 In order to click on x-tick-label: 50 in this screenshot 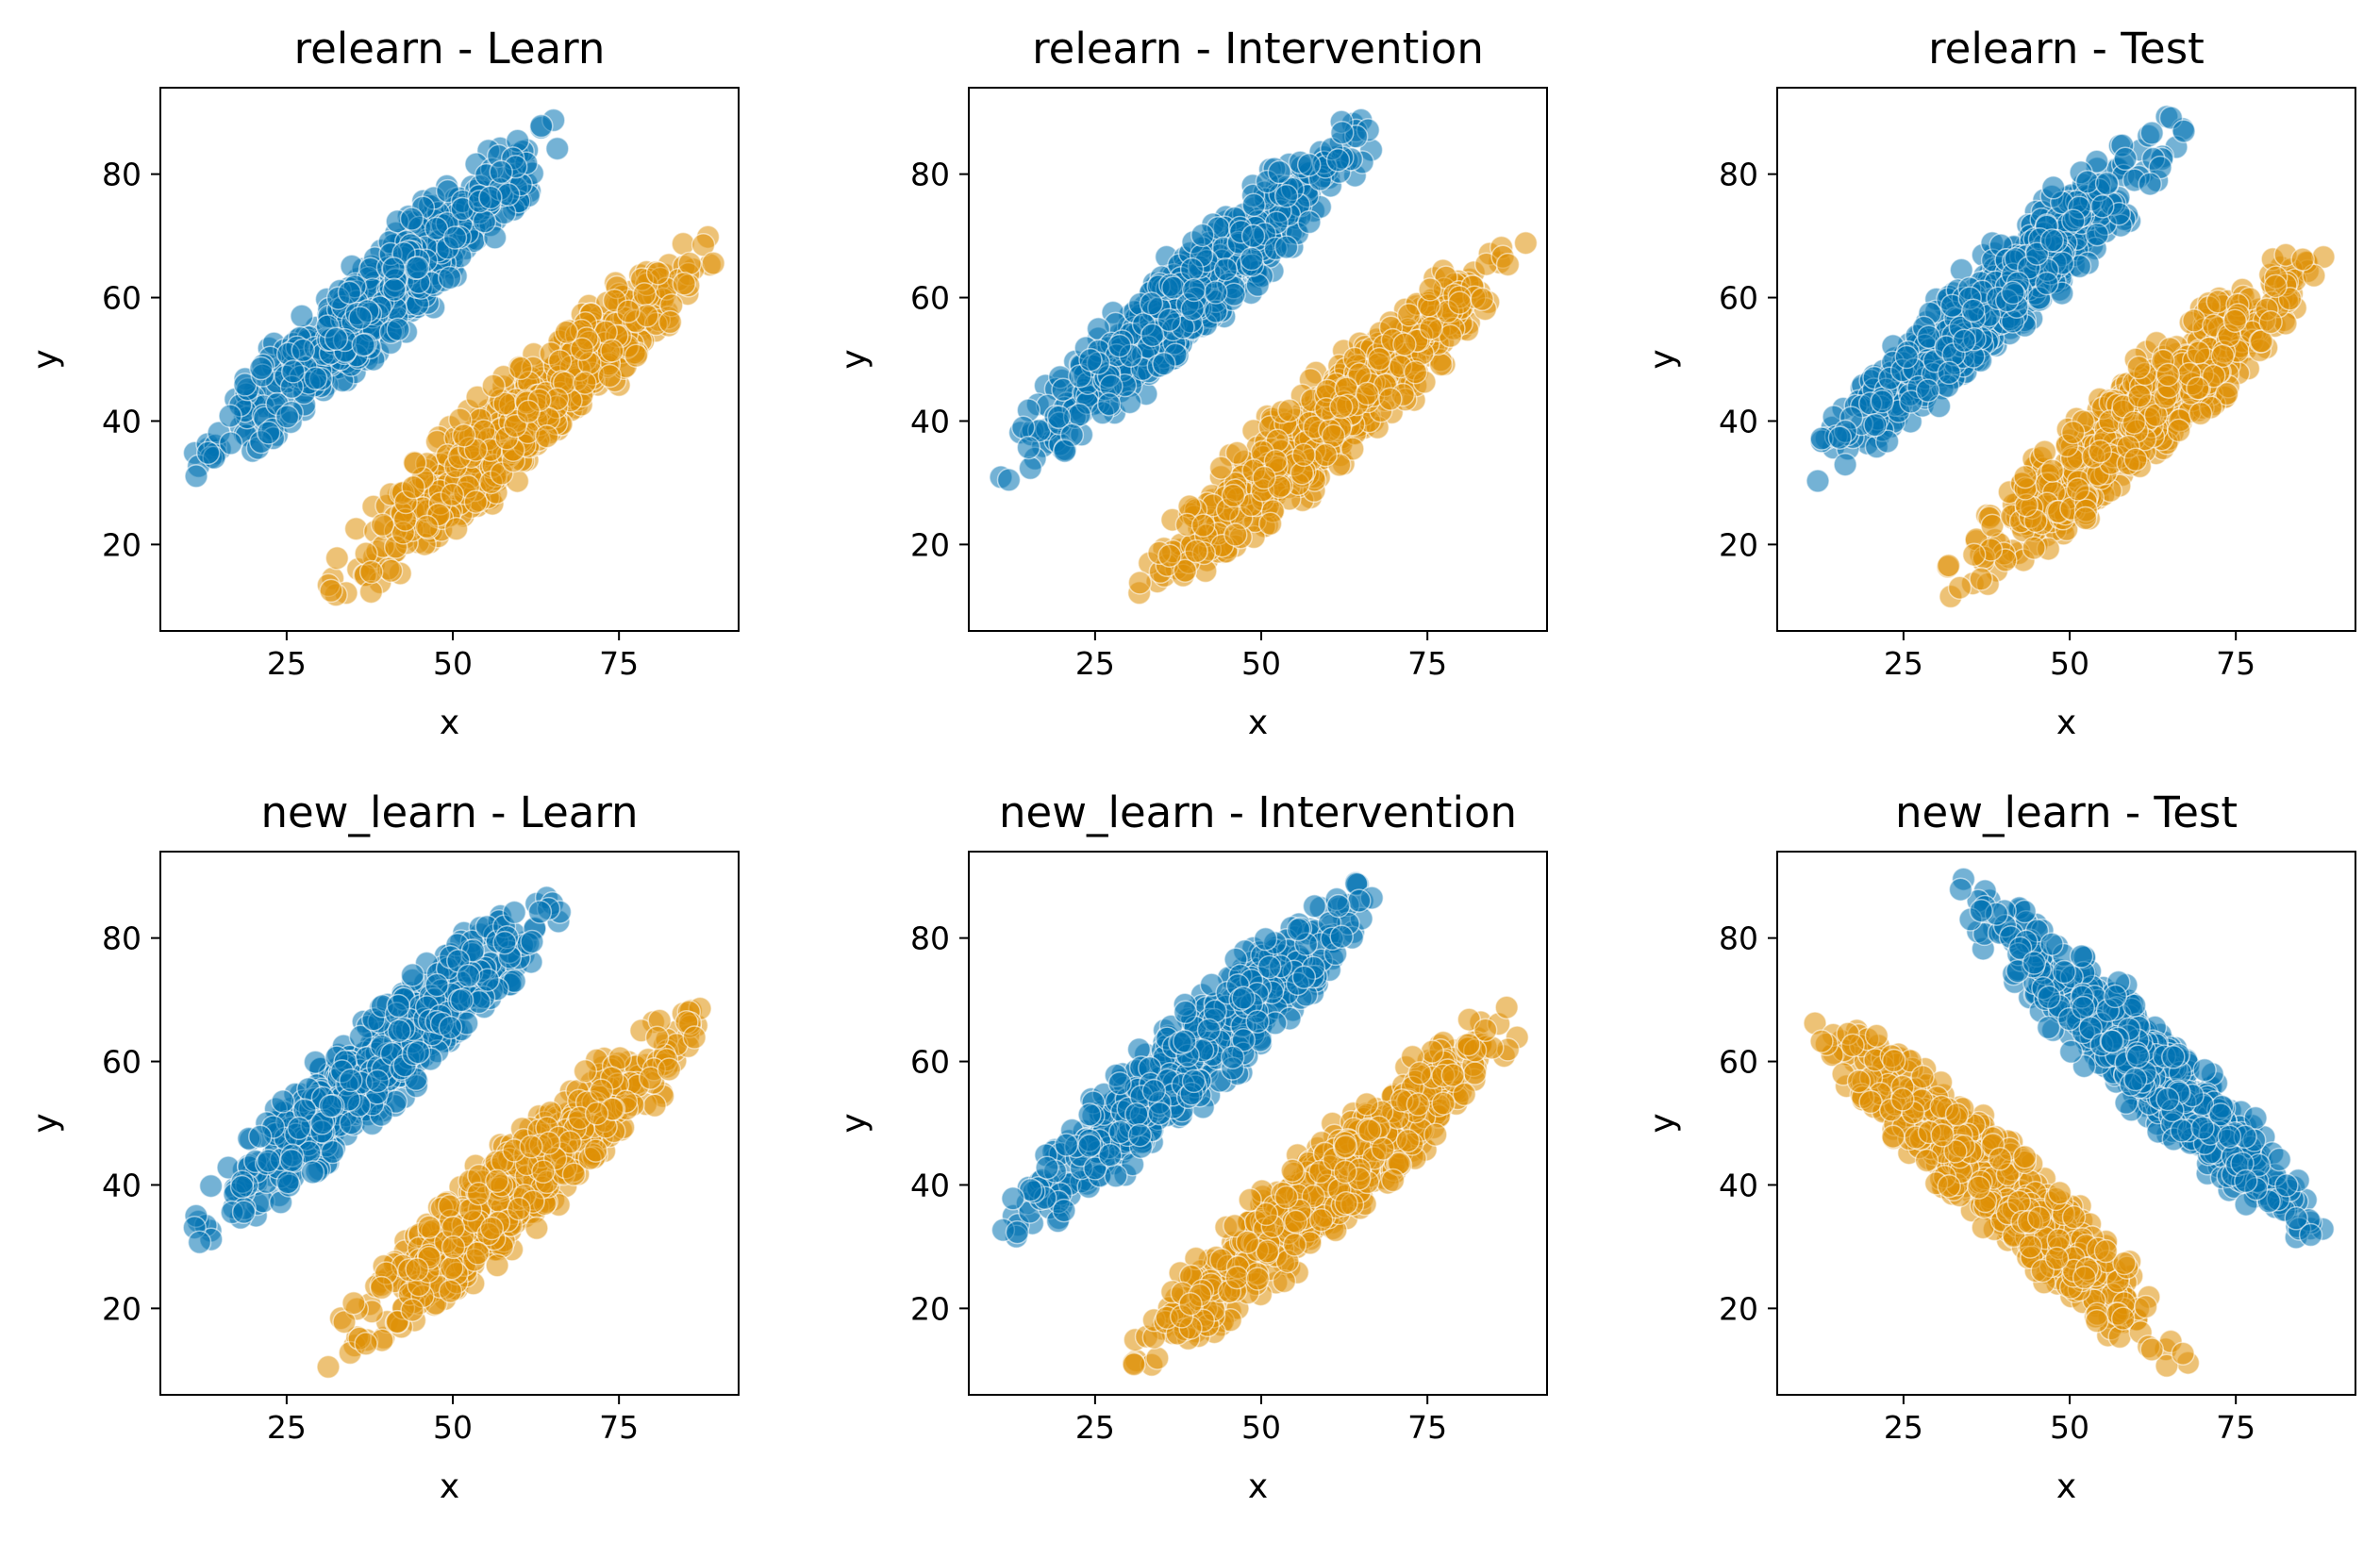, I will do `click(1261, 663)`.